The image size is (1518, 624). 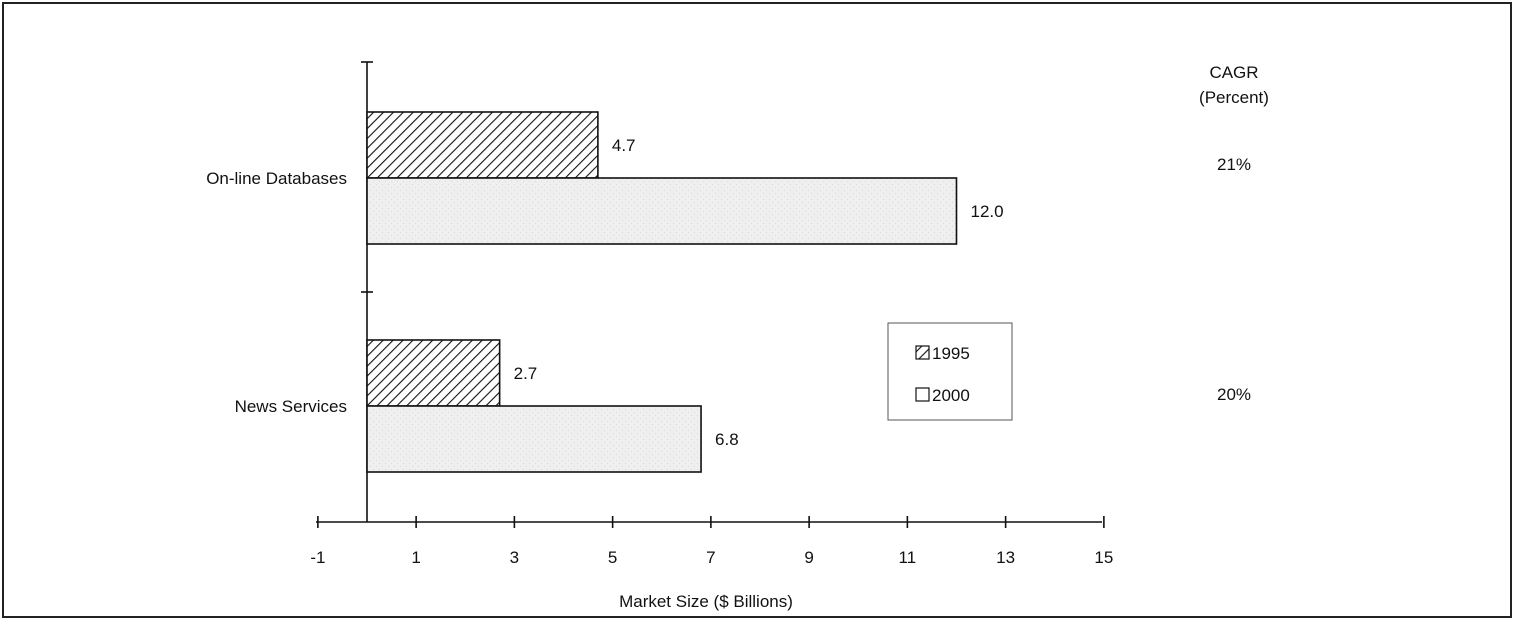 What do you see at coordinates (1005, 557) in the screenshot?
I see `x-tick-label: 13` at bounding box center [1005, 557].